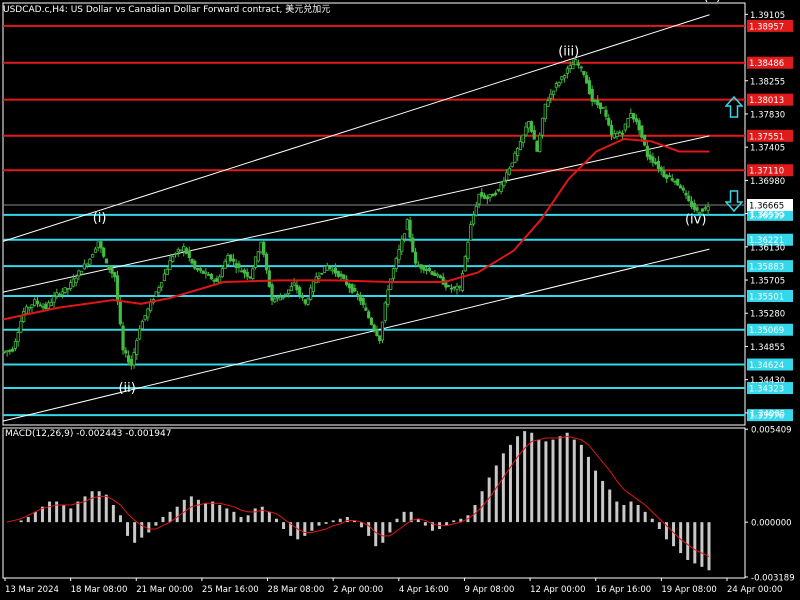 The image size is (800, 600). What do you see at coordinates (35, 10) in the screenshot?
I see `symbol-label: USDCAD.c,H4:` at bounding box center [35, 10].